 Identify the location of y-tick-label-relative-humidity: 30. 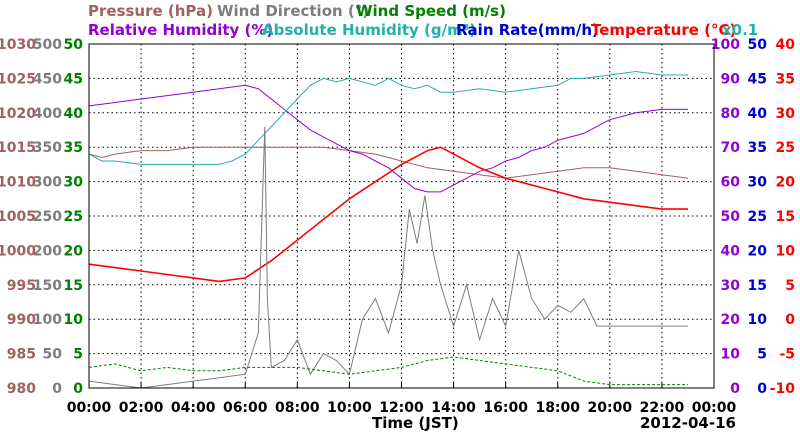
(731, 286).